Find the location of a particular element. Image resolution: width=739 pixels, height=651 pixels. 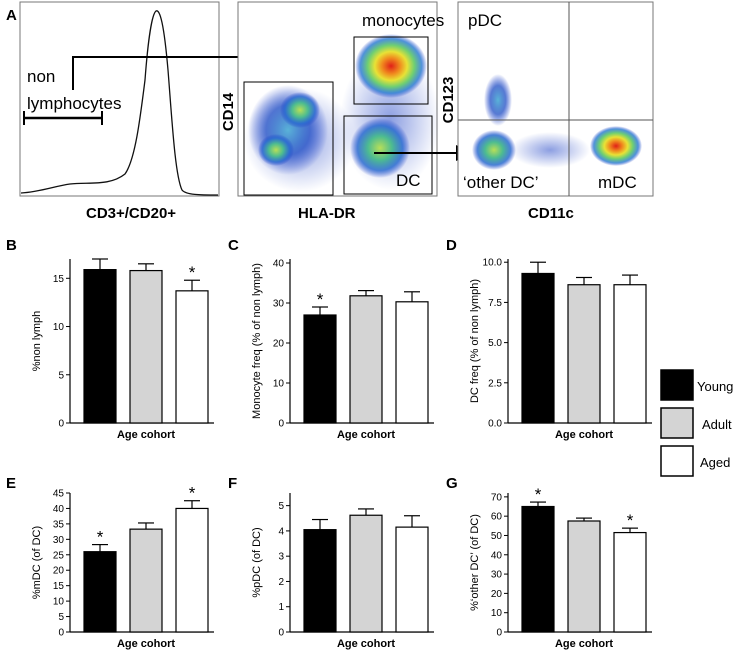

density-haze-bridge is located at coordinates (550, 150).